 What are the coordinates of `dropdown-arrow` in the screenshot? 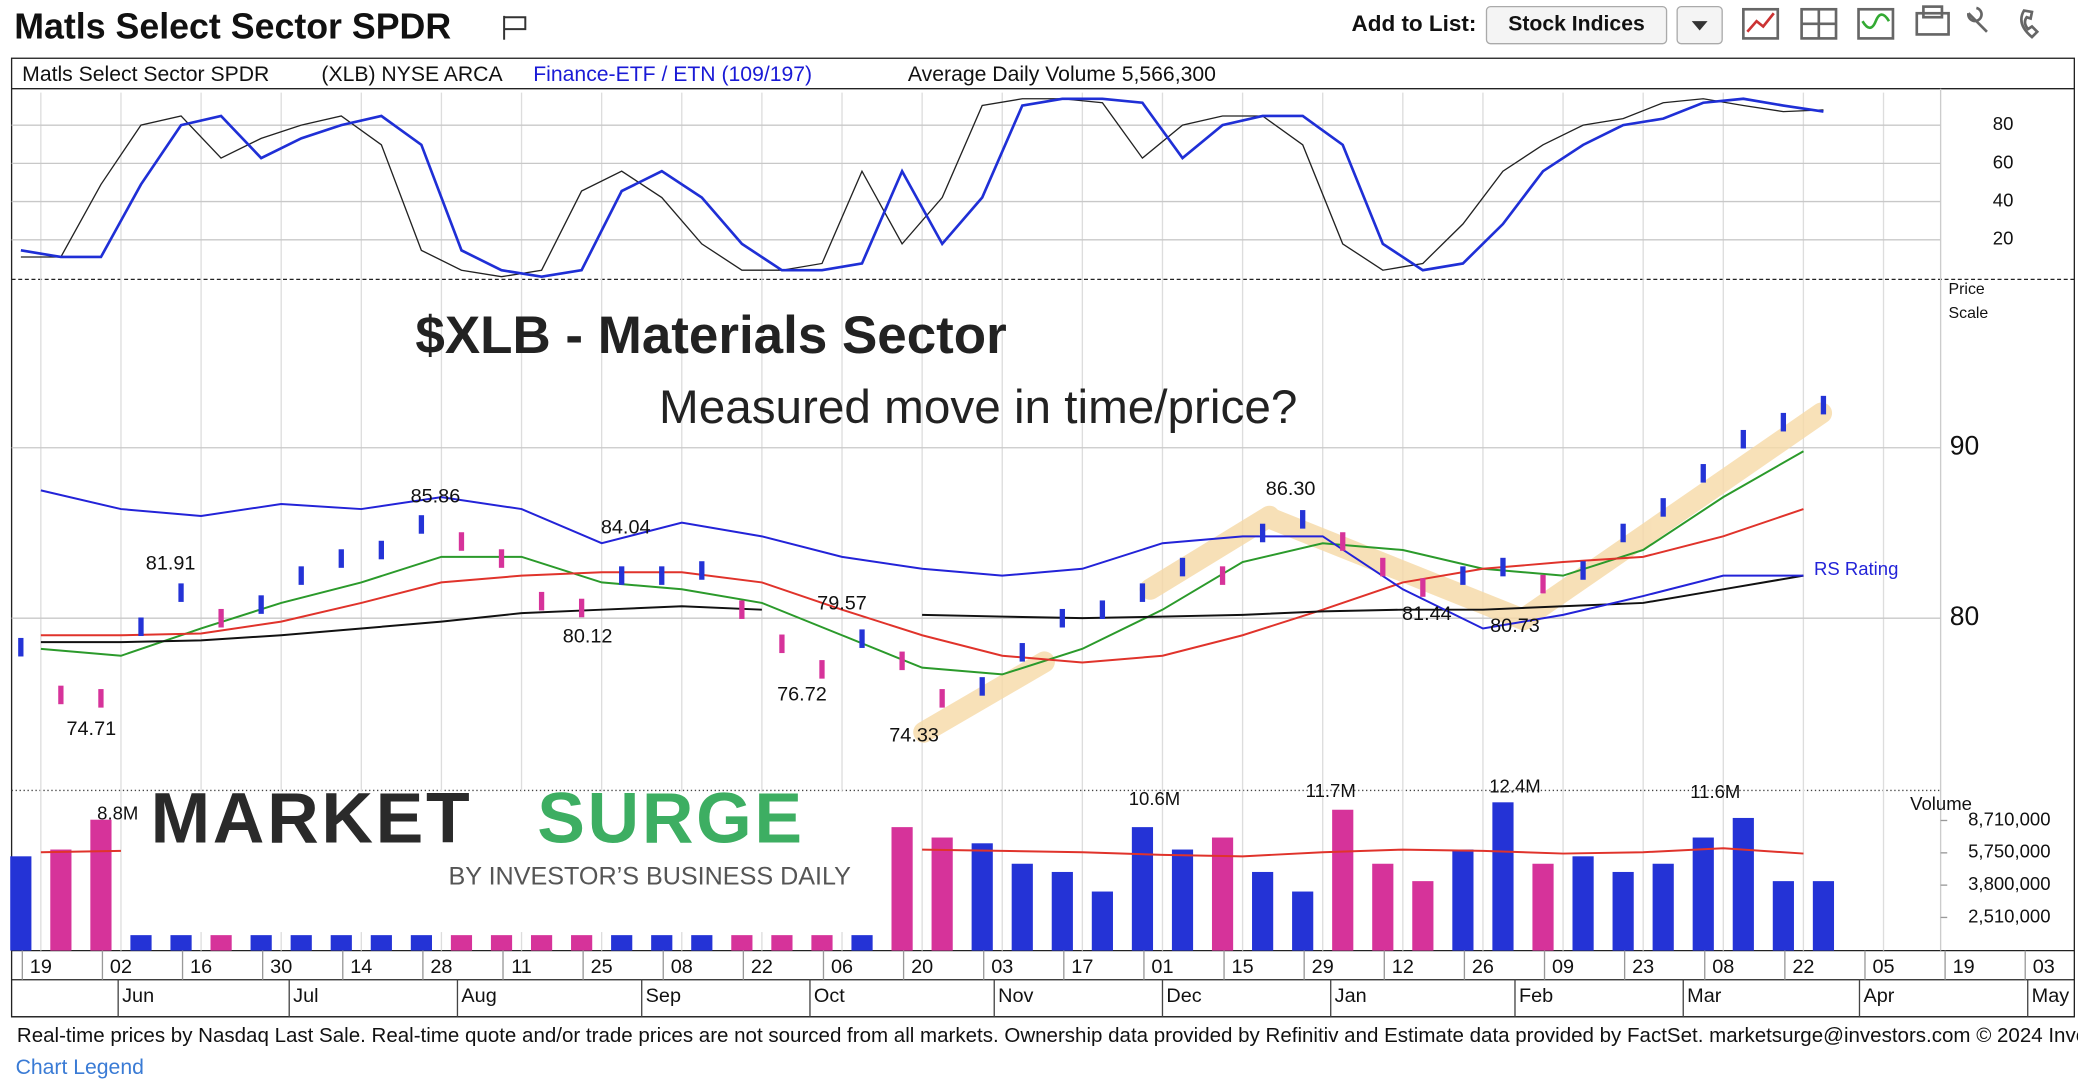 It's located at (1699, 26).